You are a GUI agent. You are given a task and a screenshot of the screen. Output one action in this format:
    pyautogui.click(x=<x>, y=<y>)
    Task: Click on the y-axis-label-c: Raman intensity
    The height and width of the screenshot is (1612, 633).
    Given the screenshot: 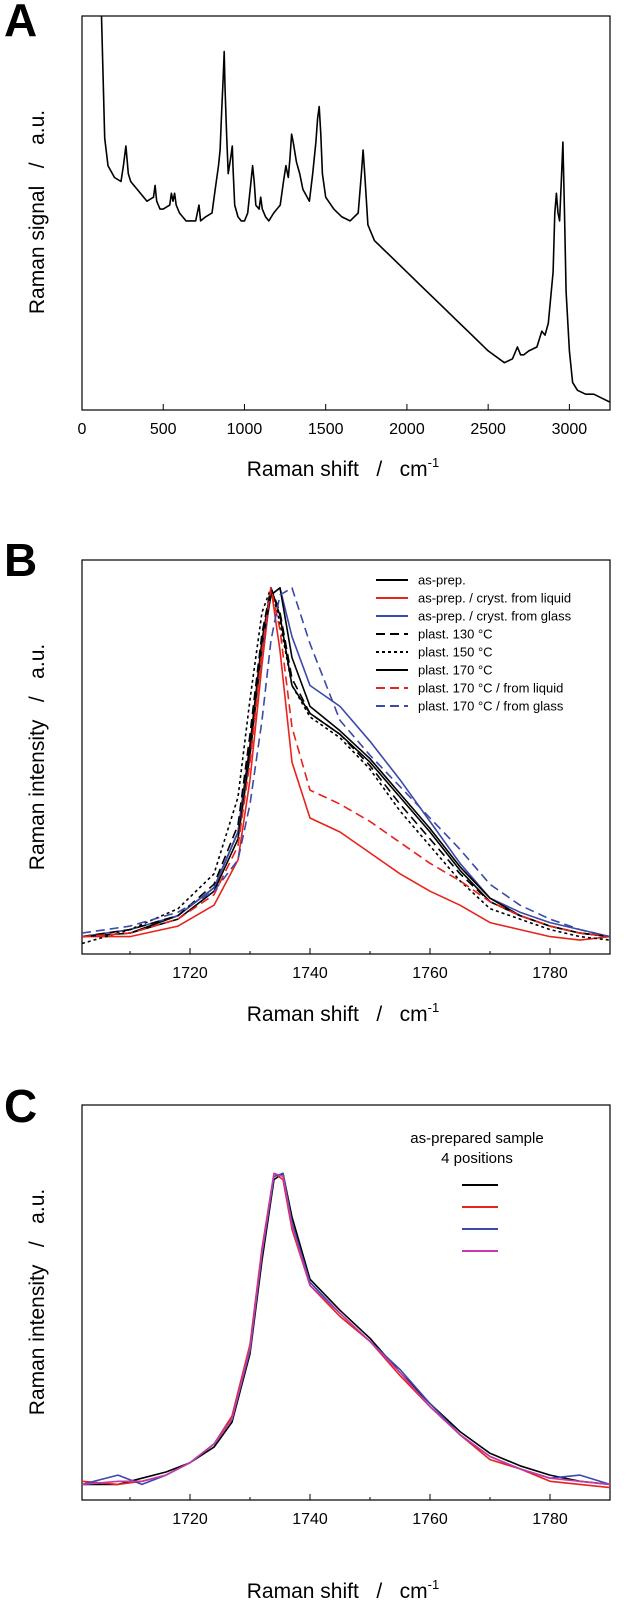 What is the action you would take?
    pyautogui.click(x=37, y=1339)
    